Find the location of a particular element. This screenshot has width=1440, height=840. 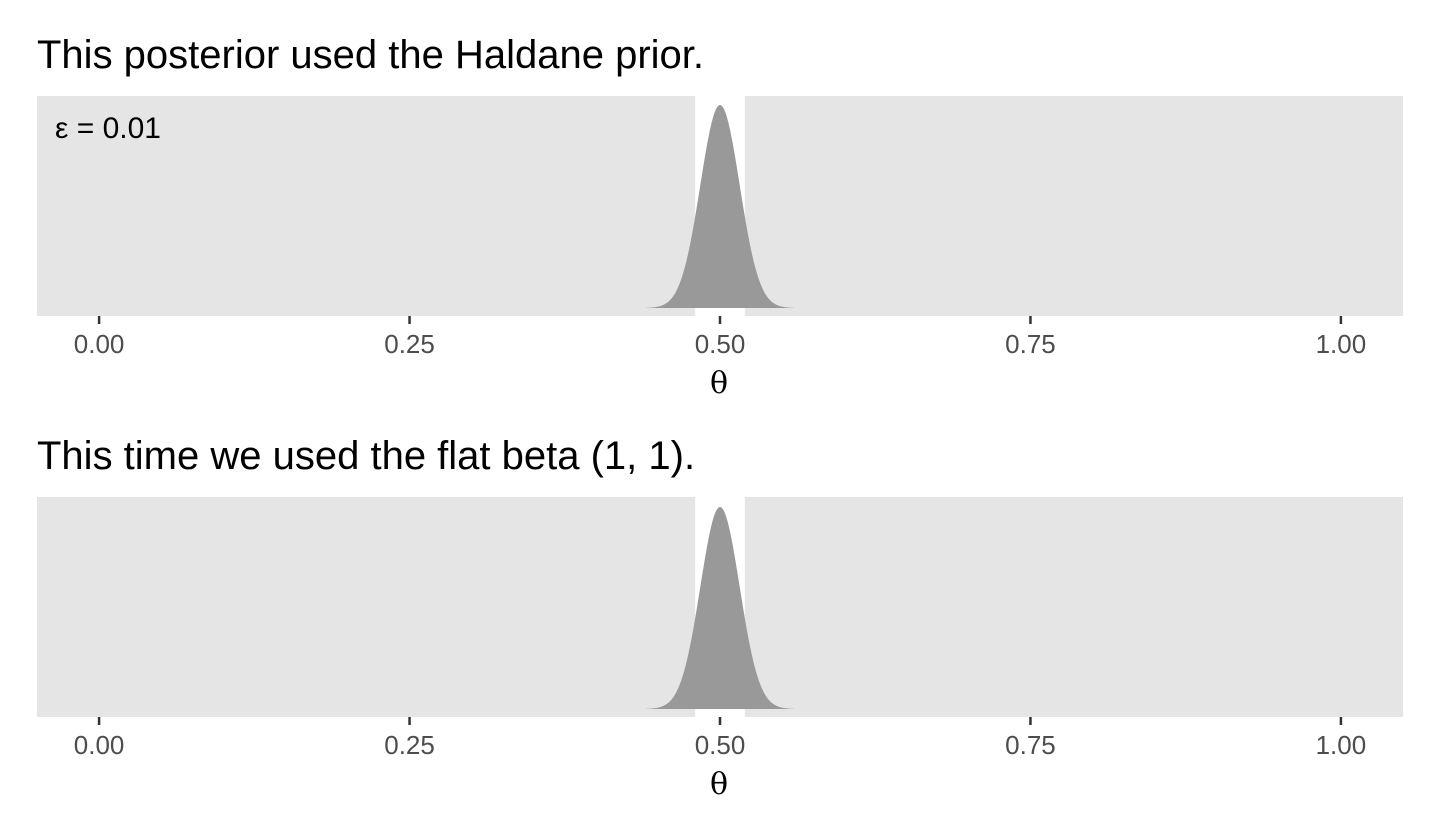

panel-2-title: This time we used the flat beta (1, 1). is located at coordinates (366, 456).